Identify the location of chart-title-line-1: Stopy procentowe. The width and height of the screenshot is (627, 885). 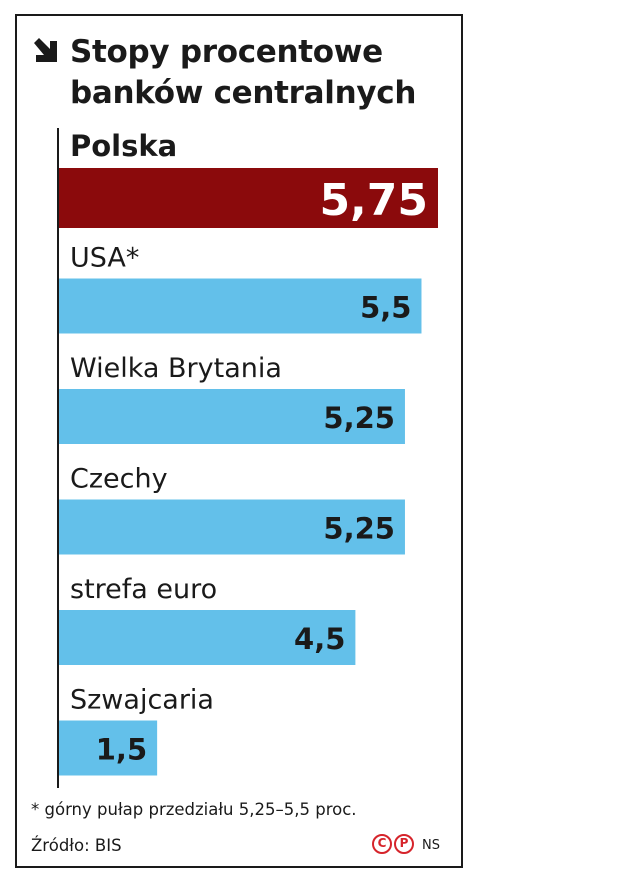
(226, 52).